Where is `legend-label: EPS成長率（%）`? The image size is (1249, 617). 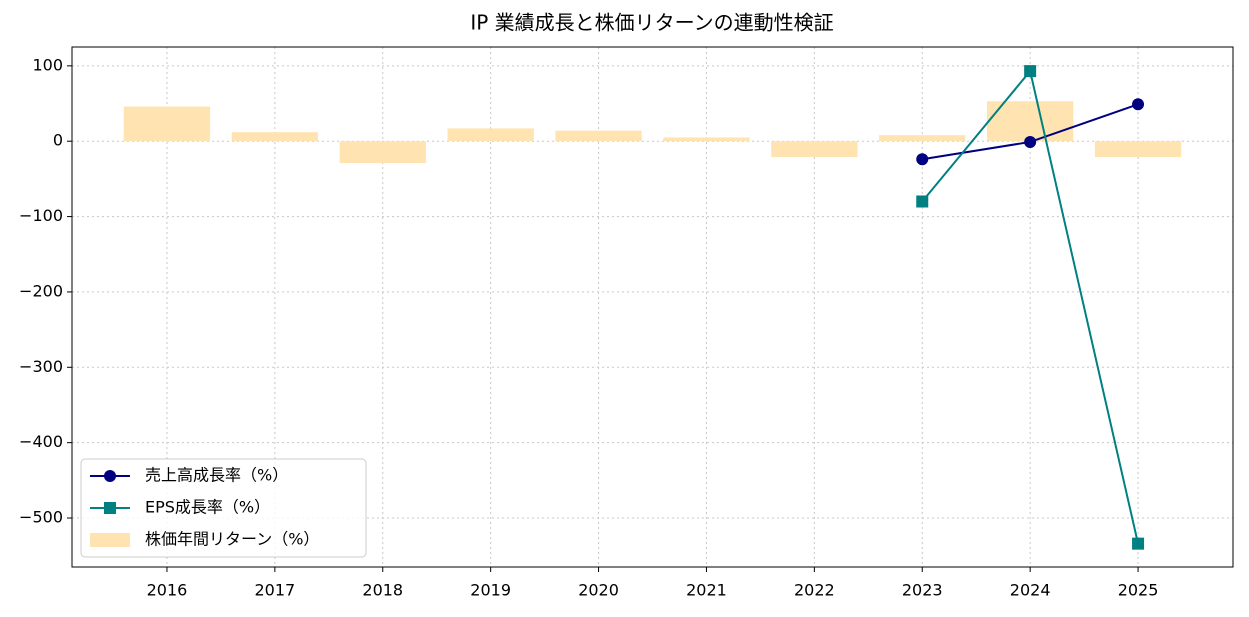
legend-label: EPS成長率（%） is located at coordinates (207, 507).